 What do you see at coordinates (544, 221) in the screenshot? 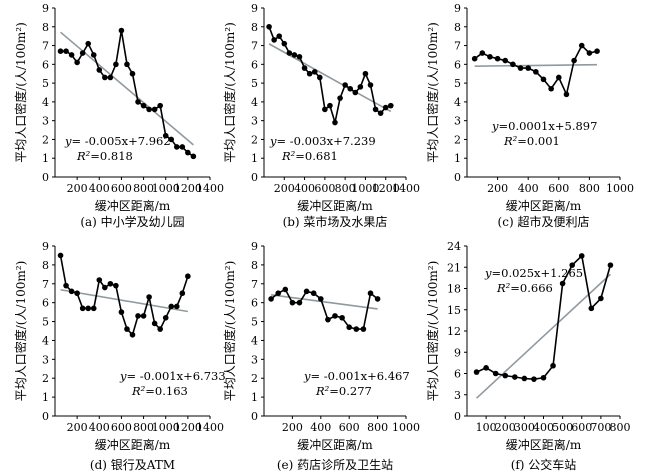
I see `panel-caption: (c) 超市及便利店` at bounding box center [544, 221].